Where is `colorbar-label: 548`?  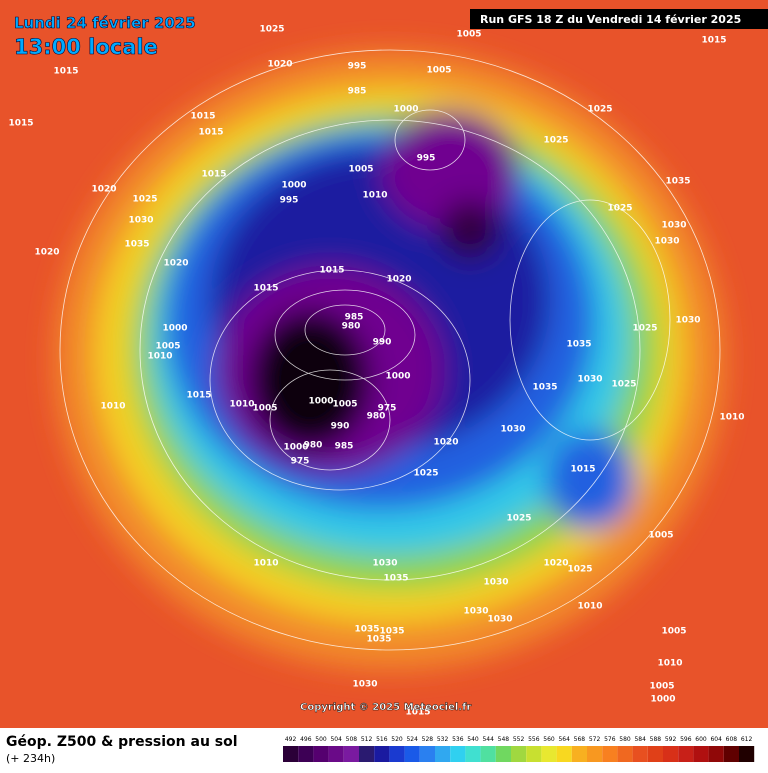 colorbar-label: 548 is located at coordinates (504, 739).